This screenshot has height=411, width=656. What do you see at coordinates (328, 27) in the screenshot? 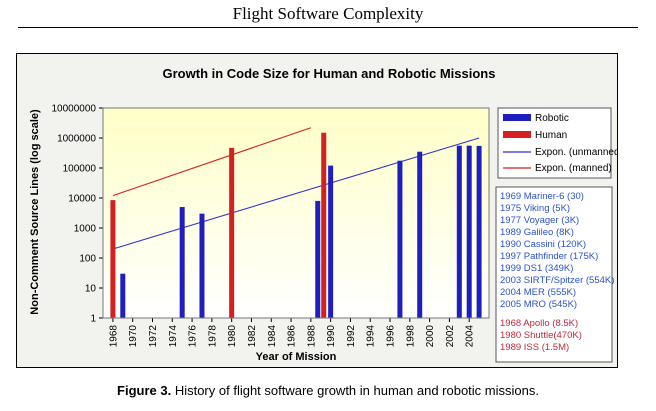
I see `header-rule` at bounding box center [328, 27].